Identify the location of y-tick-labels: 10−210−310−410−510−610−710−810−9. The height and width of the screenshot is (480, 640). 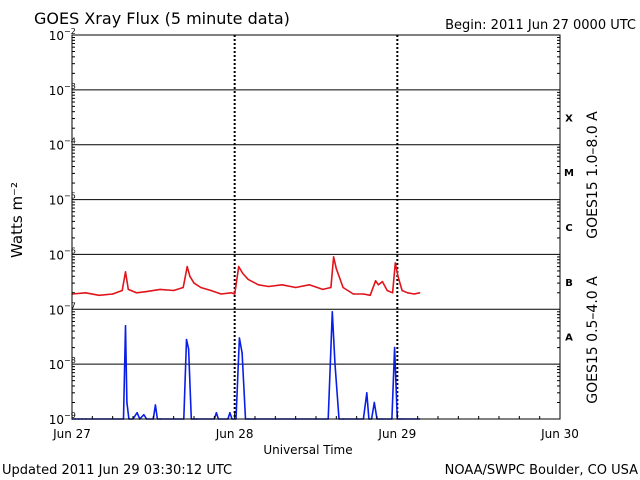
(62, 227).